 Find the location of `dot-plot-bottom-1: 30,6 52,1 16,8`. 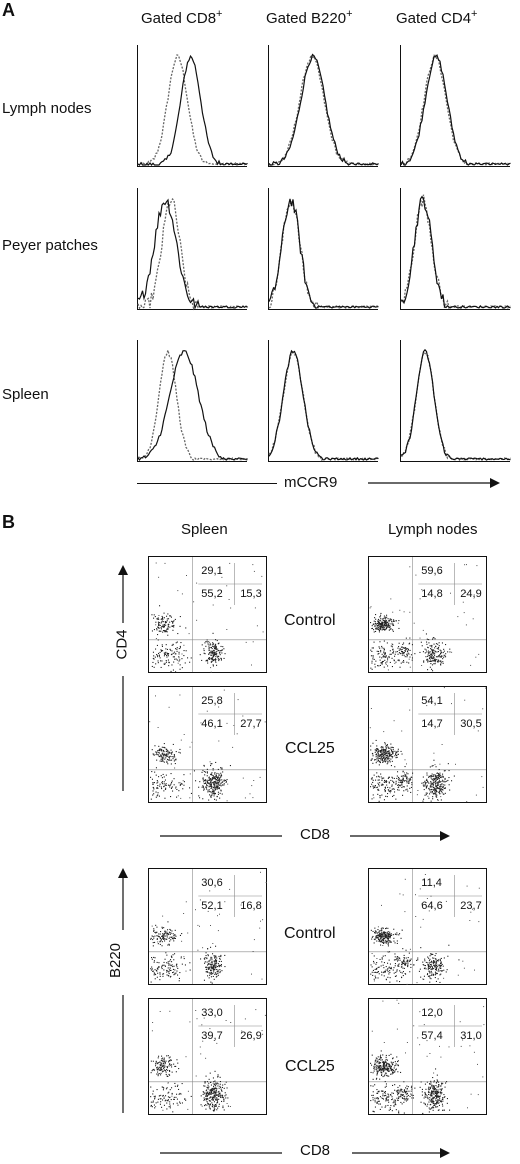

dot-plot-bottom-1: 30,6 52,1 16,8 is located at coordinates (207, 926).